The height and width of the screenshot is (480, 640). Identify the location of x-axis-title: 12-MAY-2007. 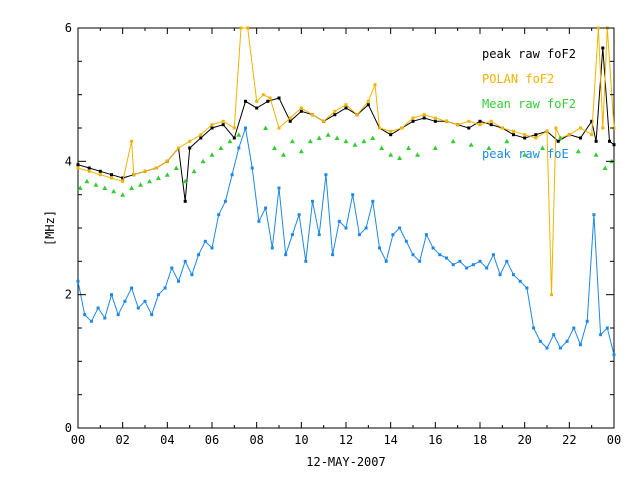
(345, 462).